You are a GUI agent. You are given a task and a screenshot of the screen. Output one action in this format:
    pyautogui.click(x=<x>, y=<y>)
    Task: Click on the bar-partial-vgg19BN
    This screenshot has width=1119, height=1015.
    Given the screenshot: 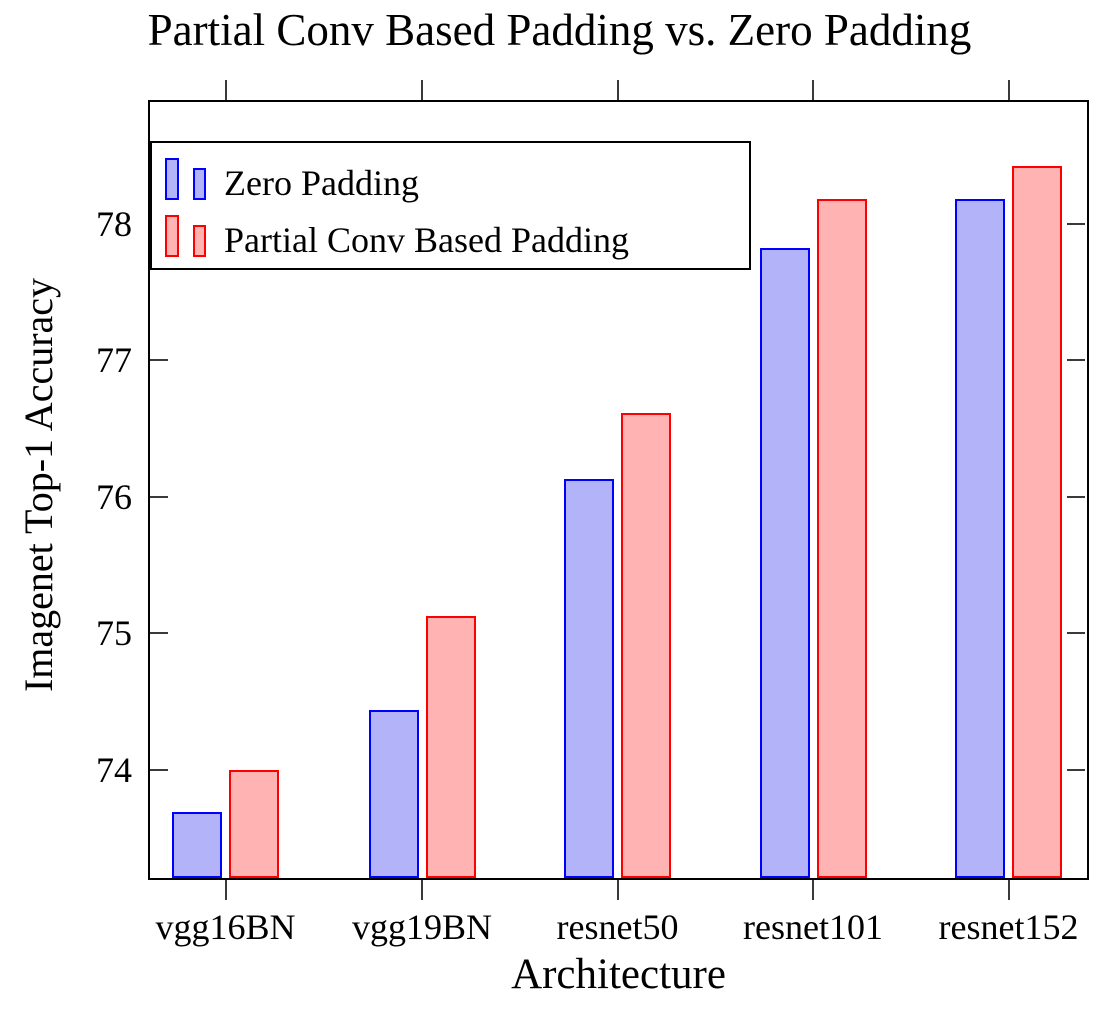 What is the action you would take?
    pyautogui.click(x=450, y=747)
    